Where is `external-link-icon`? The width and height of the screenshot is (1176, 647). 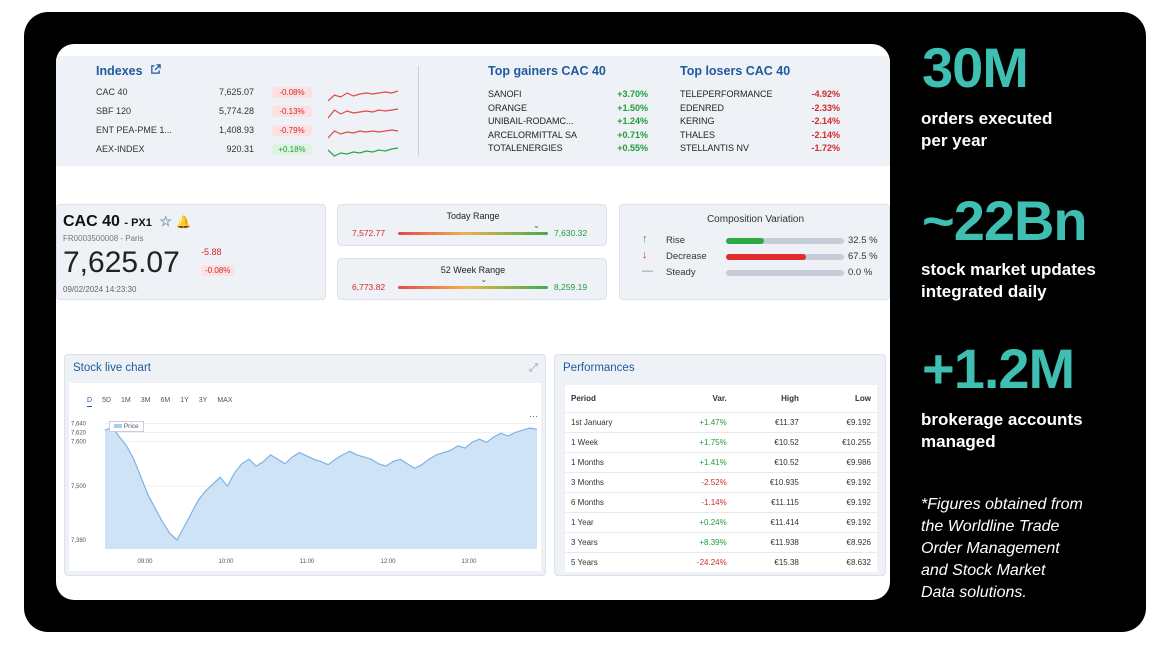
external-link-icon is located at coordinates (155, 71).